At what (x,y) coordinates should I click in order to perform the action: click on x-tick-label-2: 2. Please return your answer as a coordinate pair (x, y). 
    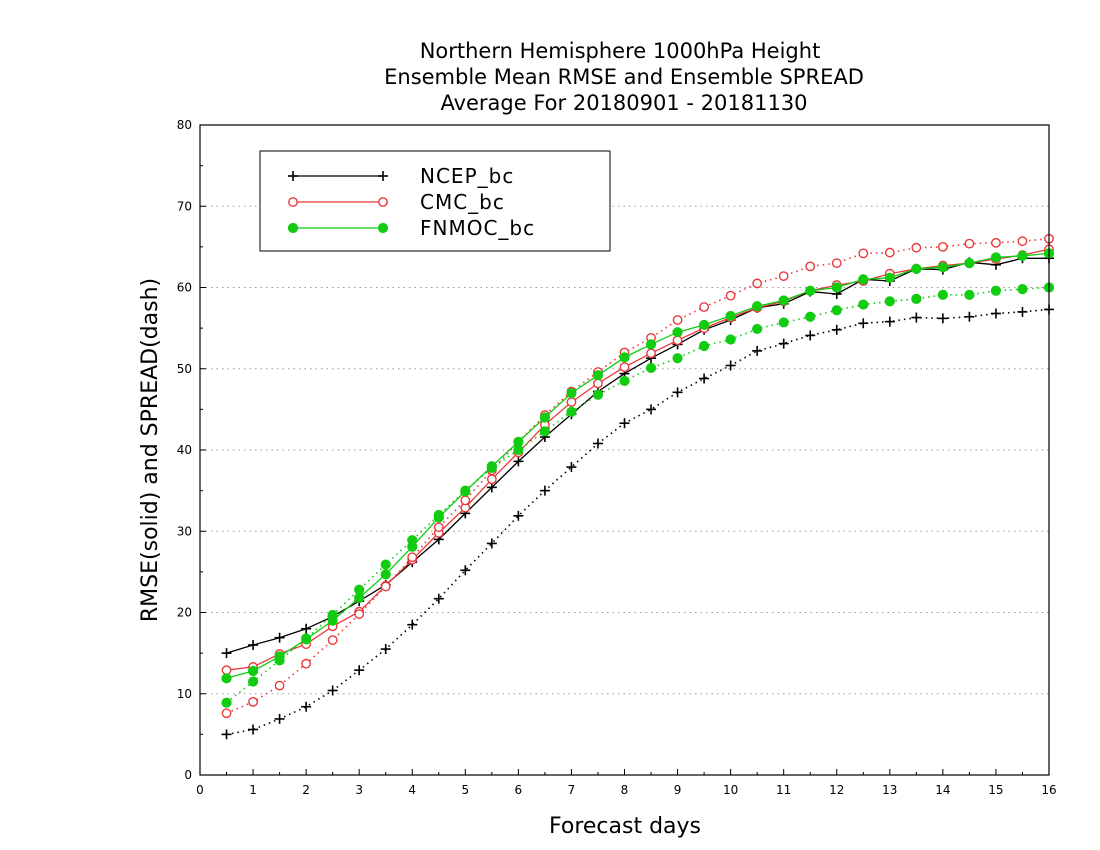
    Looking at the image, I should click on (306, 790).